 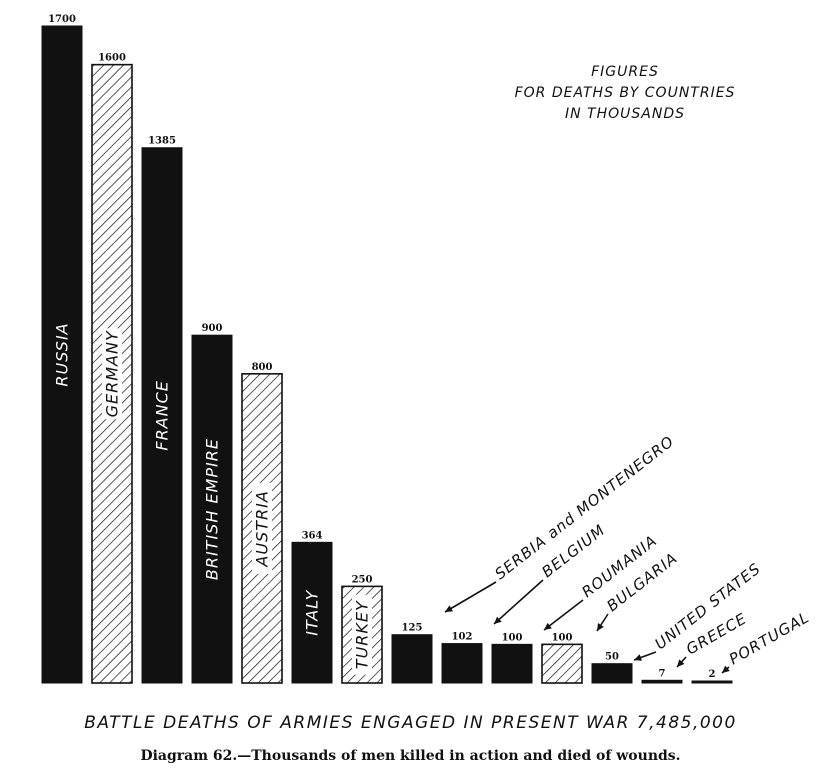 What do you see at coordinates (312, 535) in the screenshot?
I see `value-label-italy: 364` at bounding box center [312, 535].